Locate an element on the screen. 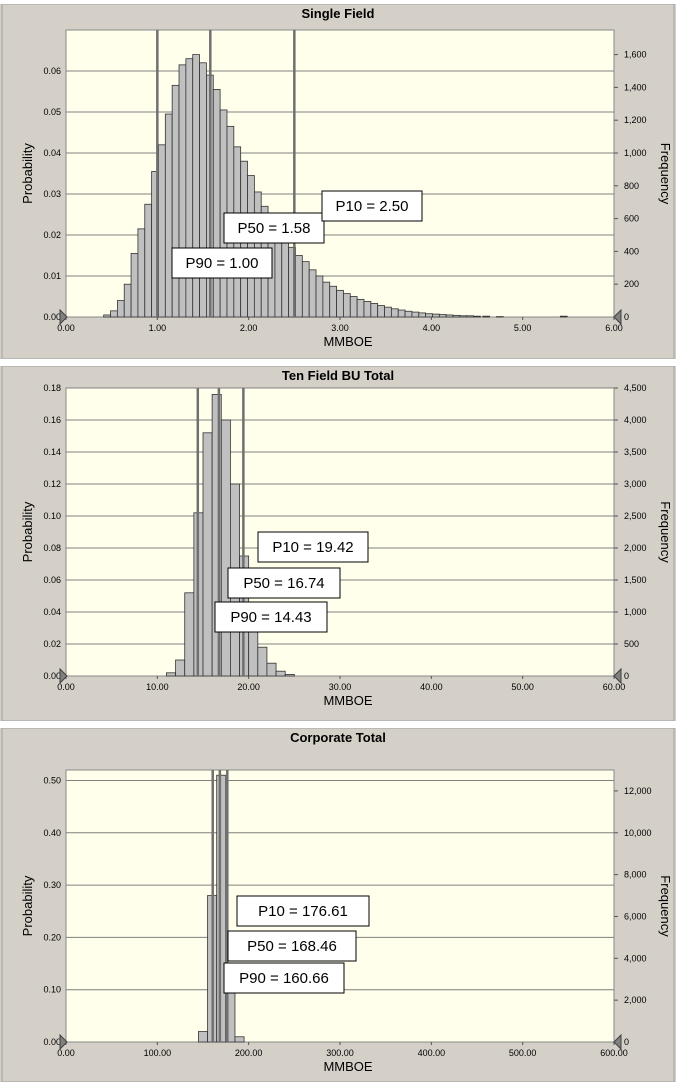  chart-title: Single Field is located at coordinates (338, 13).